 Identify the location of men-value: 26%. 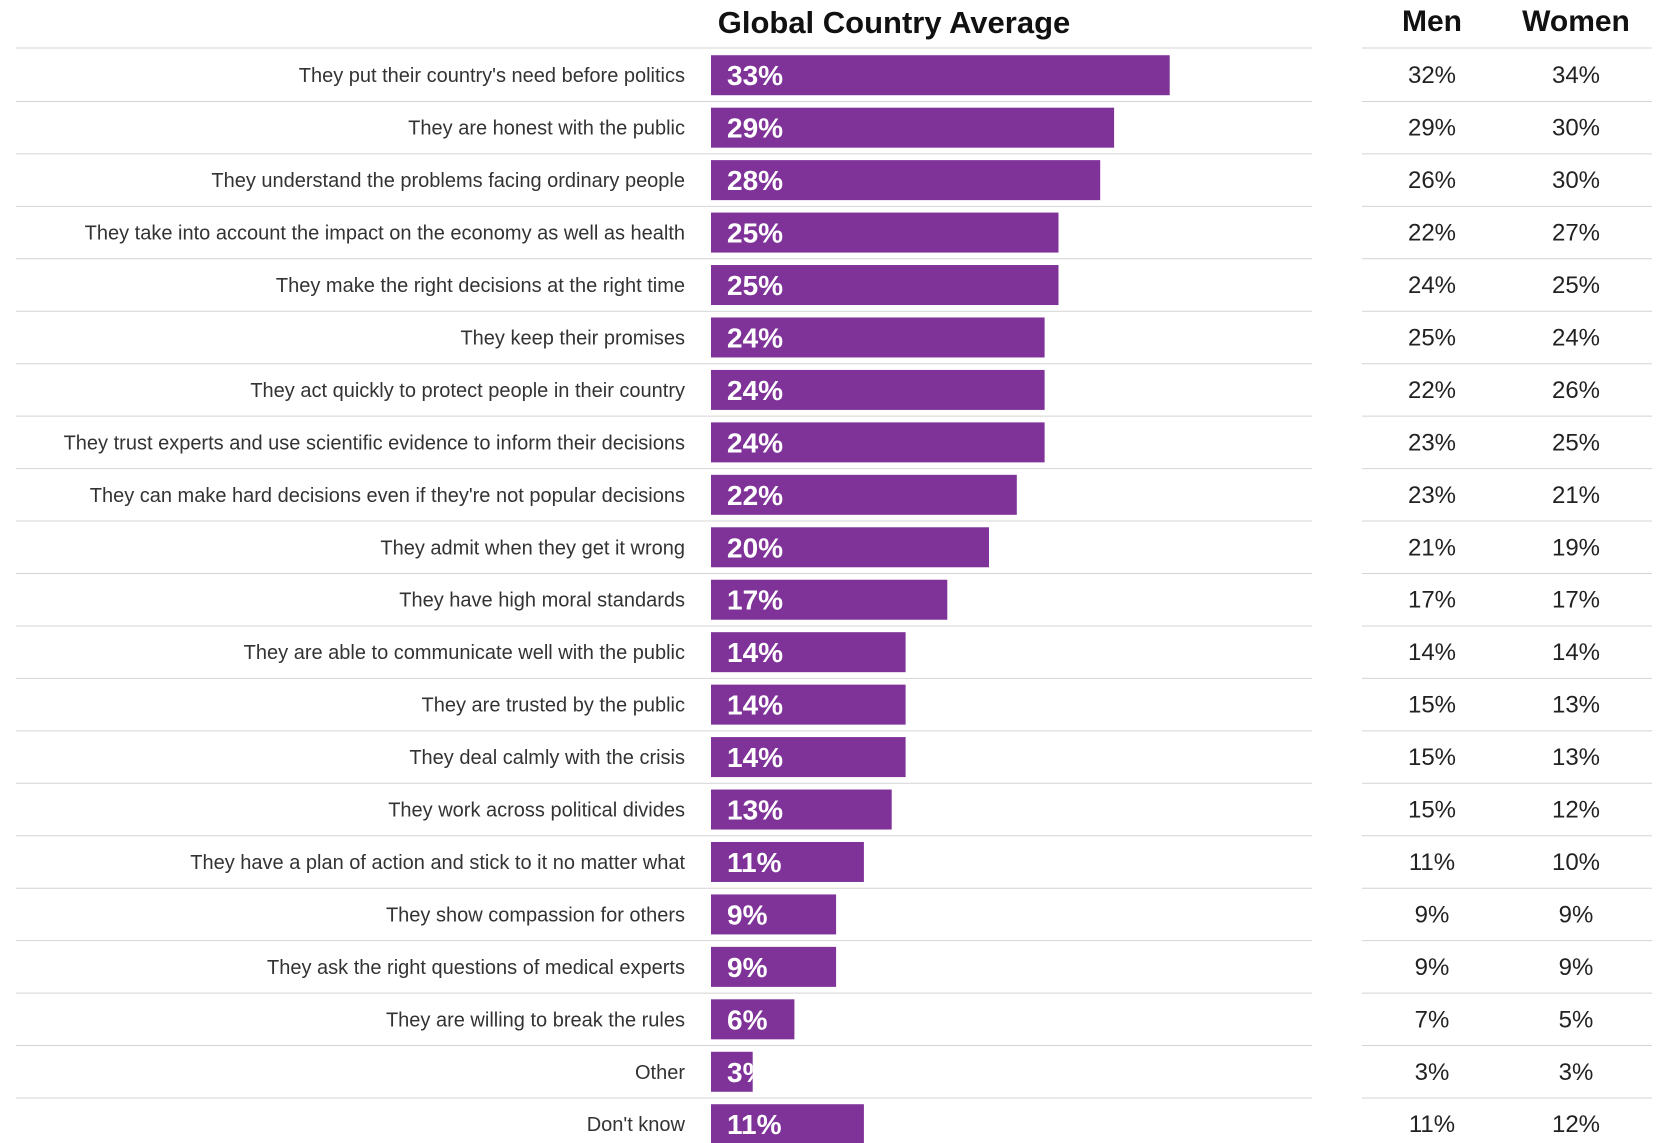
(1432, 180).